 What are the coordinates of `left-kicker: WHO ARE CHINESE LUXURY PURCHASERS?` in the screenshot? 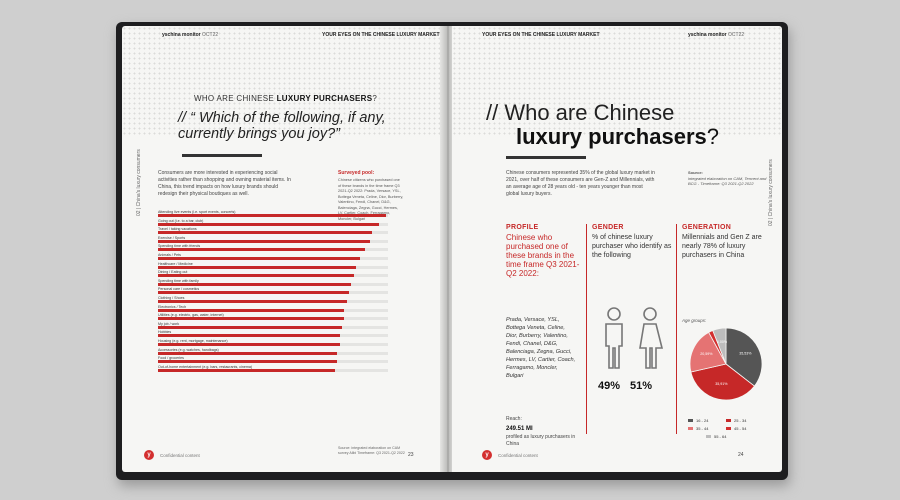 It's located at (285, 98).